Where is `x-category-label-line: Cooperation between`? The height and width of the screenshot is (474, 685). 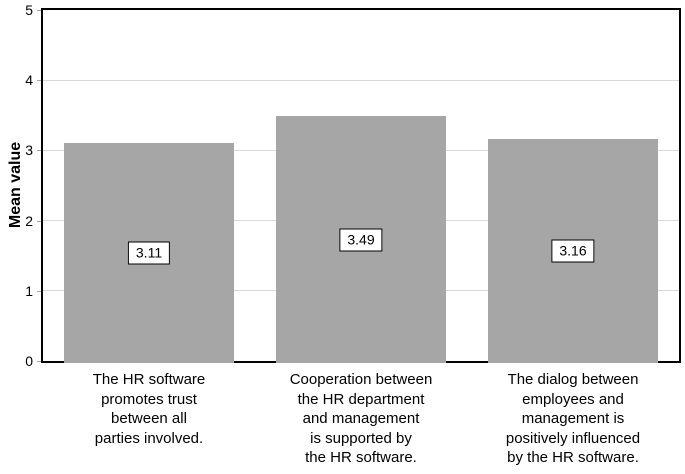 x-category-label-line: Cooperation between is located at coordinates (361, 379).